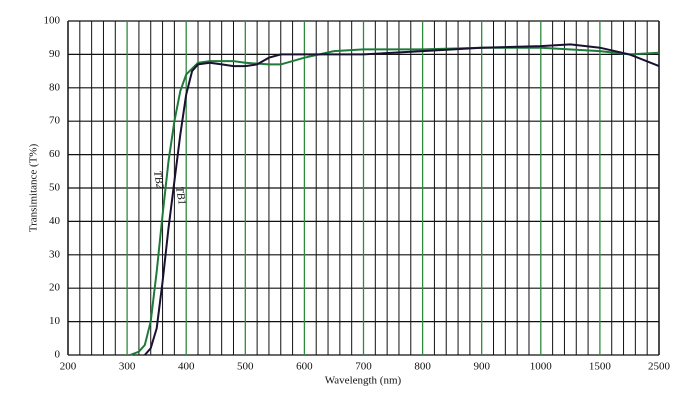  Describe the element at coordinates (55, 288) in the screenshot. I see `y-tick-label: 20` at that location.